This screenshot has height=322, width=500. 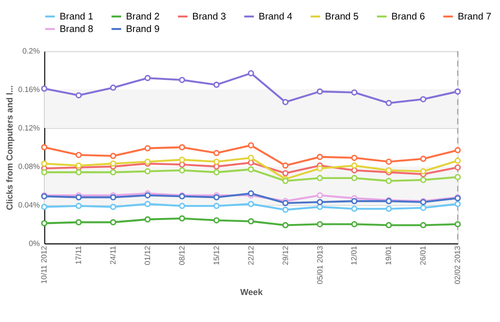 What do you see at coordinates (77, 29) in the screenshot?
I see `legend-label: Brand 8` at bounding box center [77, 29].